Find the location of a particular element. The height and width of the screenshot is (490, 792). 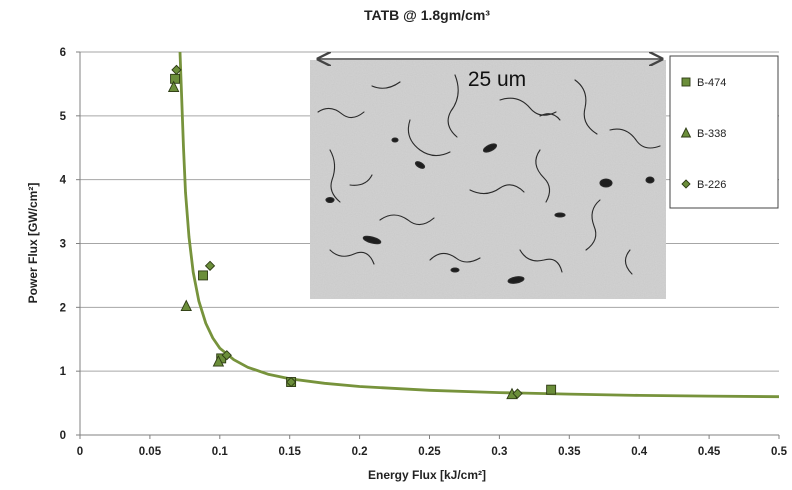

y-tick-label: 4 is located at coordinates (63, 181).